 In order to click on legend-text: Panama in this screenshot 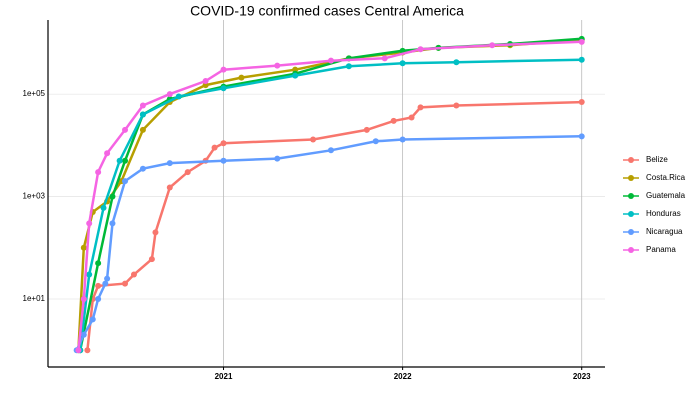, I will do `click(661, 249)`.